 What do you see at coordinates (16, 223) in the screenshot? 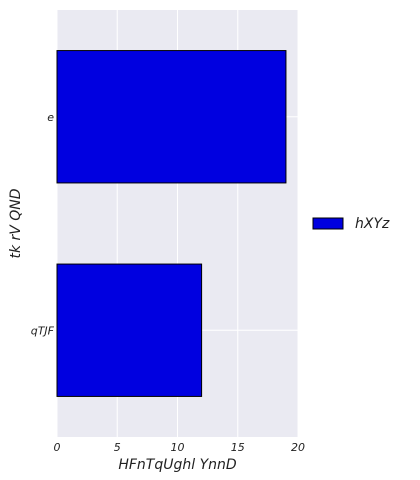
I see `y-axis-label: tk rV QND` at bounding box center [16, 223].